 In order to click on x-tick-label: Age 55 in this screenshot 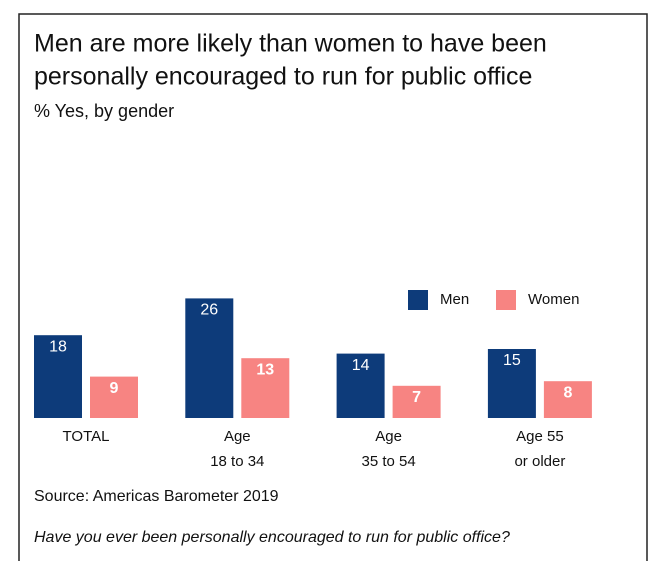, I will do `click(540, 436)`.